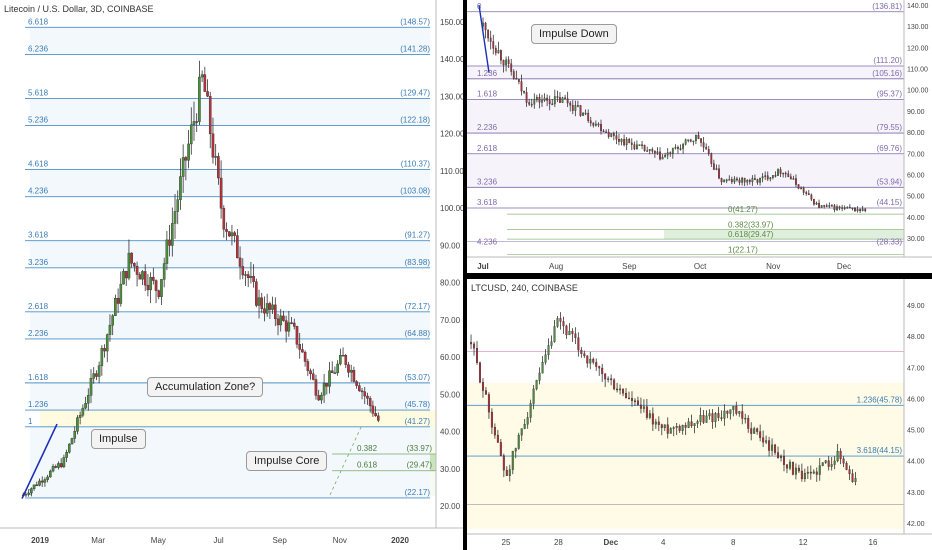 The image size is (932, 550). What do you see at coordinates (918, 91) in the screenshot?
I see `tr-price-tick-label: 100.00` at bounding box center [918, 91].